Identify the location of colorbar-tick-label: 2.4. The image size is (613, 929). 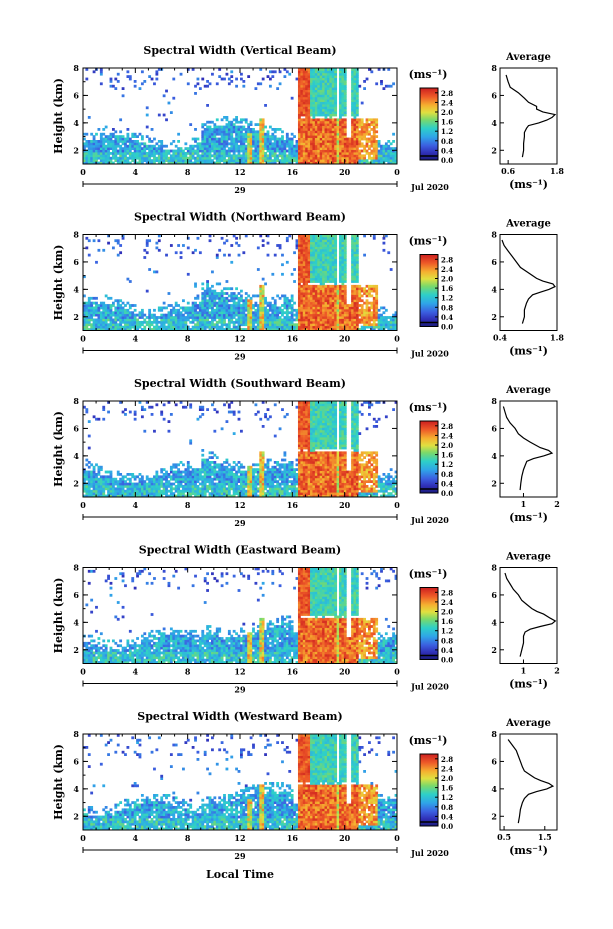
(447, 269).